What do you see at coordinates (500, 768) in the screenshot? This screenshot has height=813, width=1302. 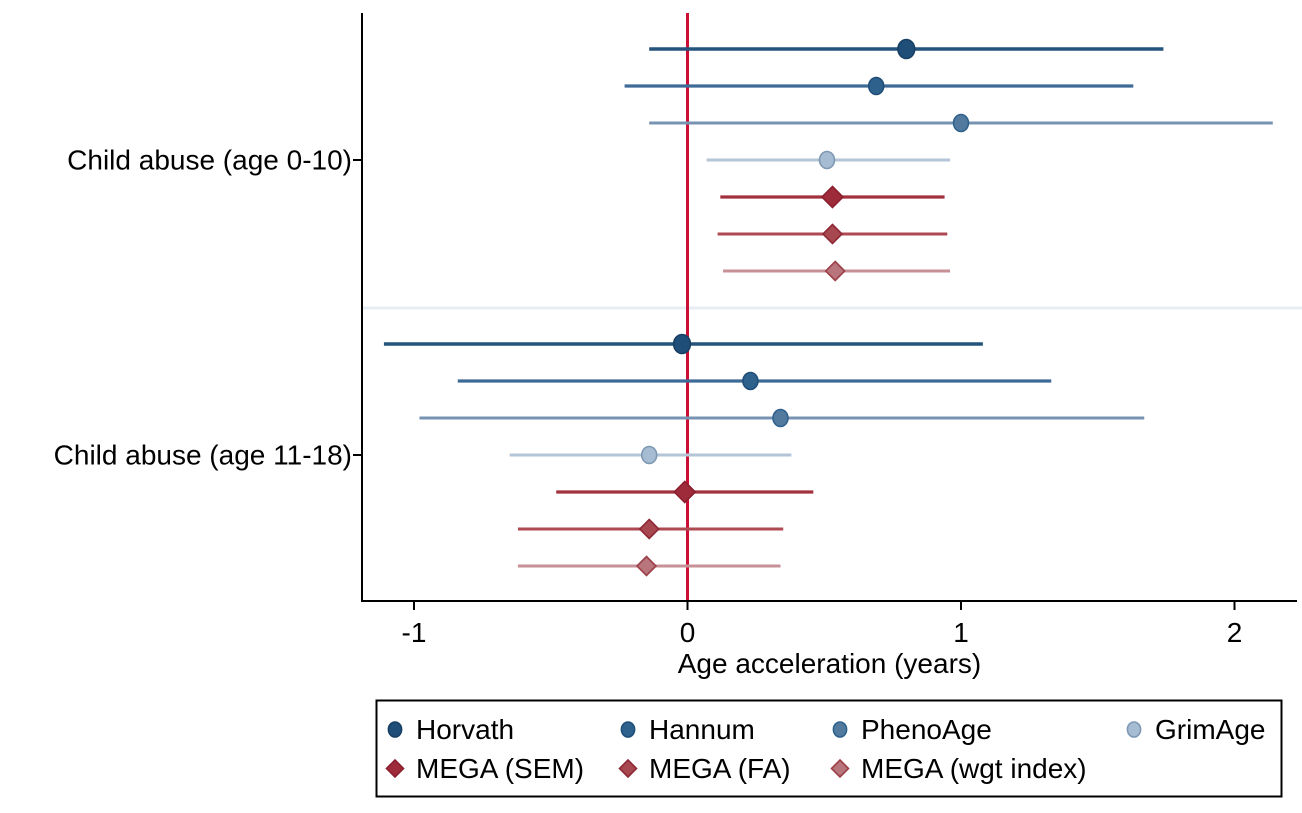 I see `legend-label: MEGA (SEM)` at bounding box center [500, 768].